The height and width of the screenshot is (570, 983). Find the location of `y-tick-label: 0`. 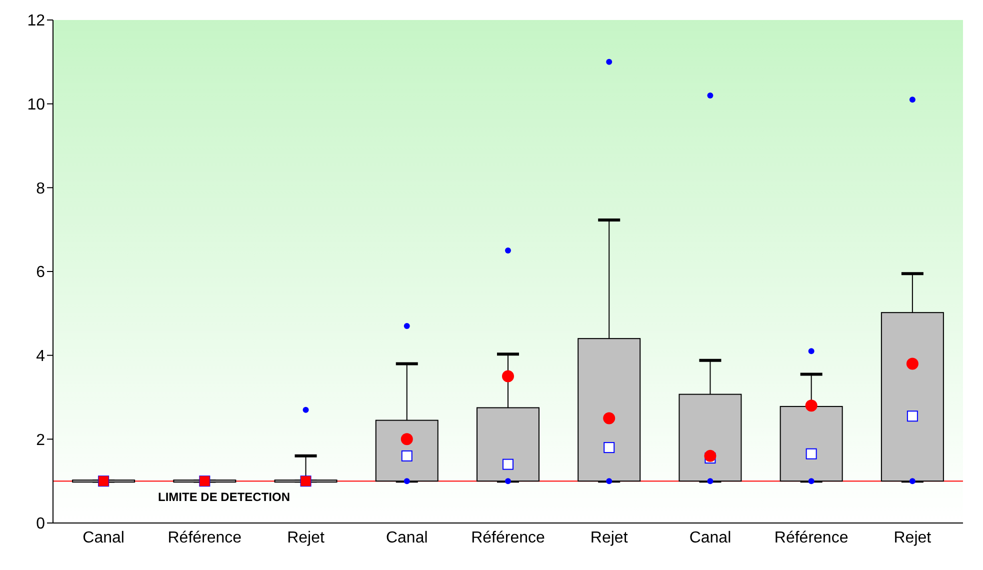

y-tick-label: 0 is located at coordinates (41, 524).